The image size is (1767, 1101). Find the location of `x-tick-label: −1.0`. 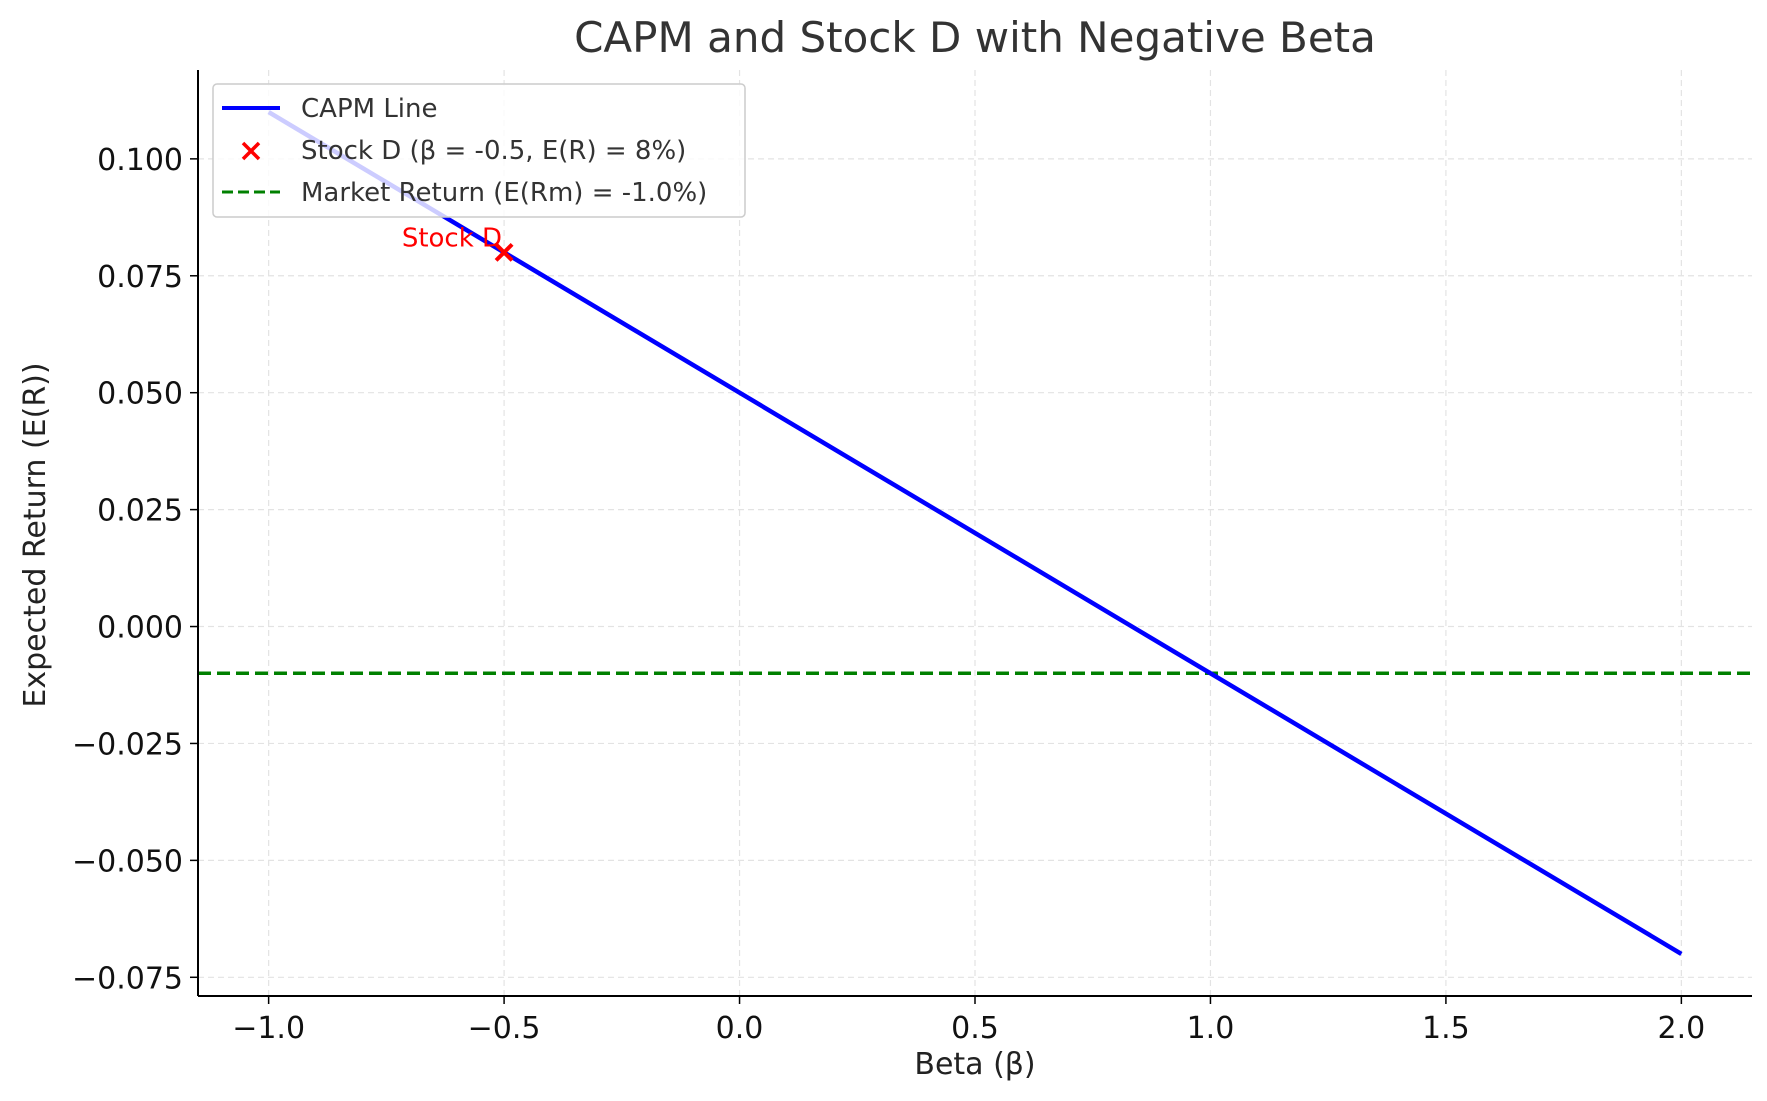

x-tick-label: −1.0 is located at coordinates (268, 1028).